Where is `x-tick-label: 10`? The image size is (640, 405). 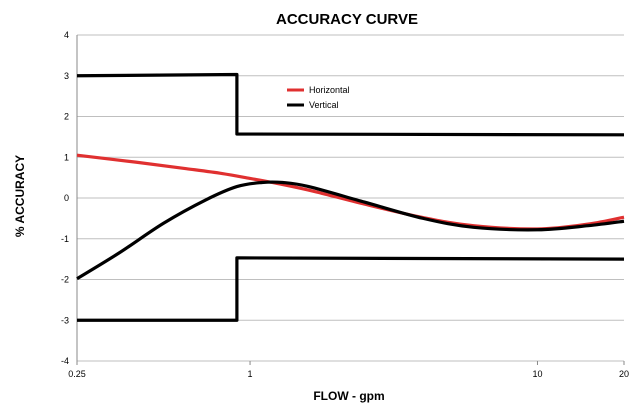 x-tick-label: 10 is located at coordinates (537, 374).